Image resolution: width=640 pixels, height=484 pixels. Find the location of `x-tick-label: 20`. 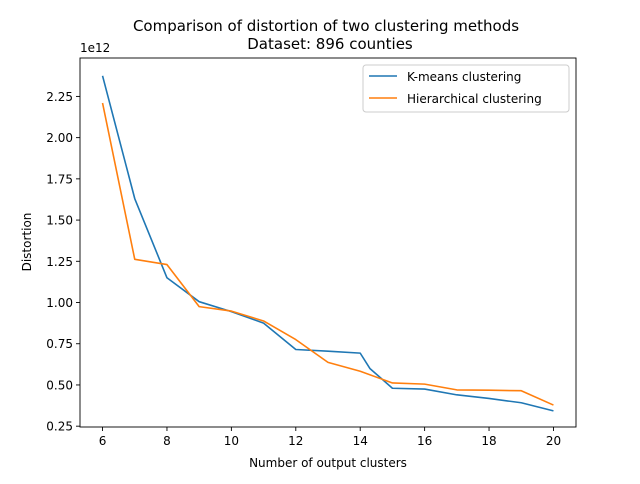

x-tick-label: 20 is located at coordinates (553, 441).